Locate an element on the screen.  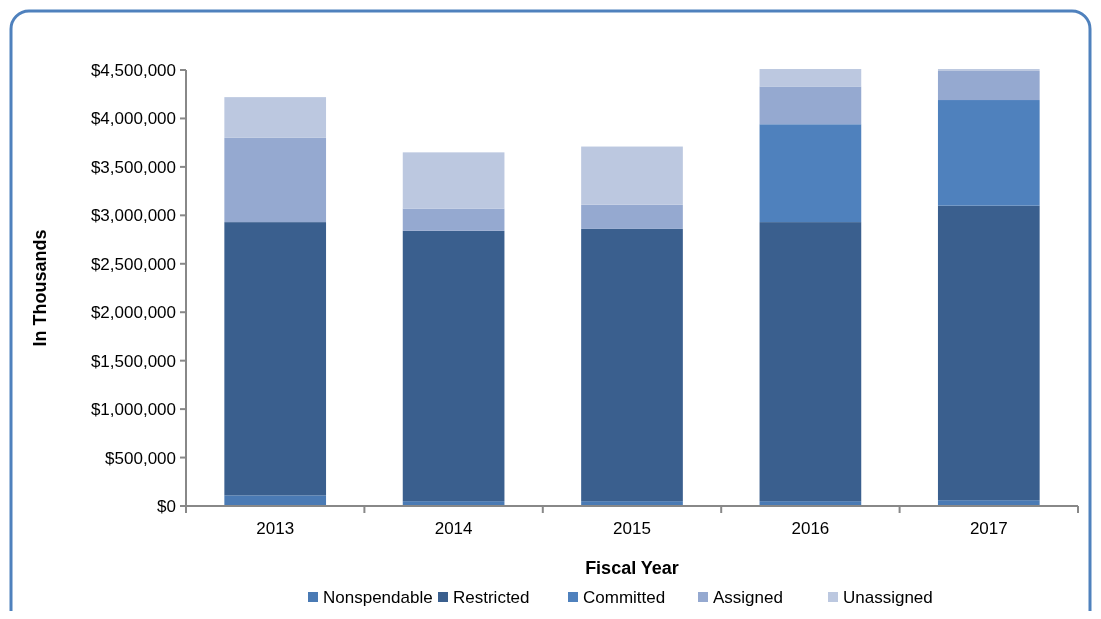
y-tick-label: $2,000,000 is located at coordinates (133, 313).